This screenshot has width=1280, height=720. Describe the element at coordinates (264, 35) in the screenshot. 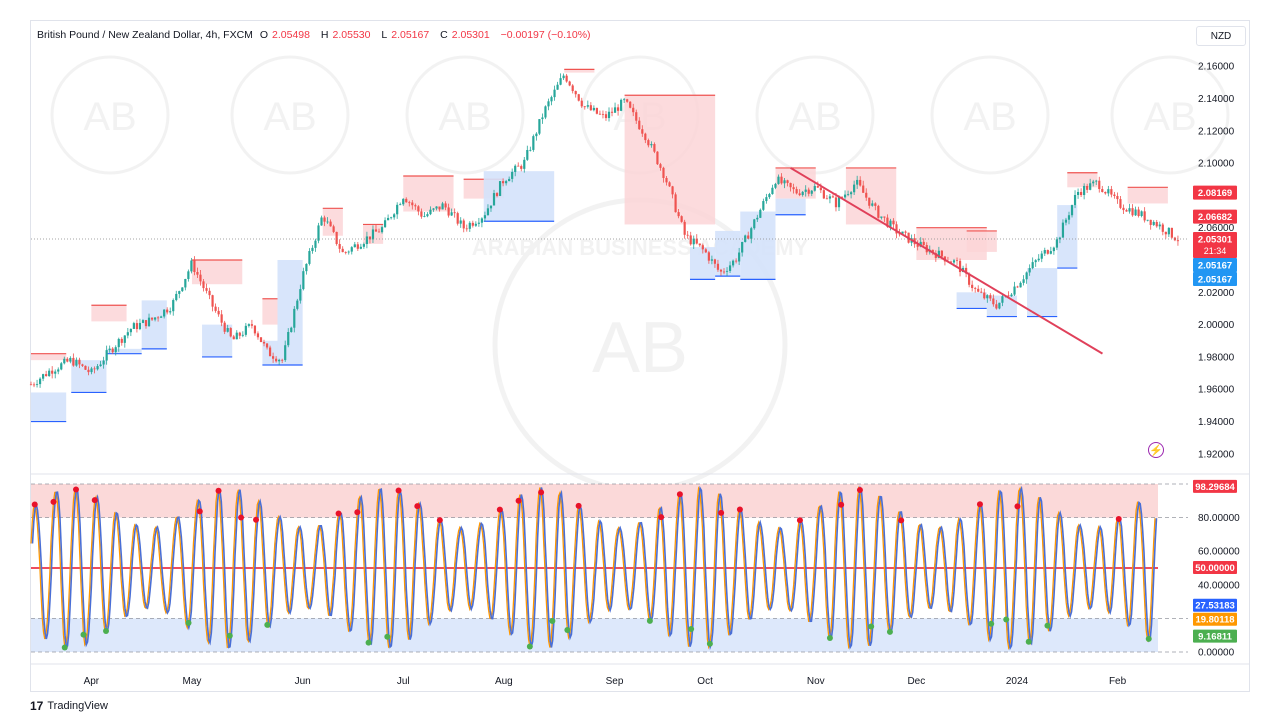

I see `open-label: O` at that location.